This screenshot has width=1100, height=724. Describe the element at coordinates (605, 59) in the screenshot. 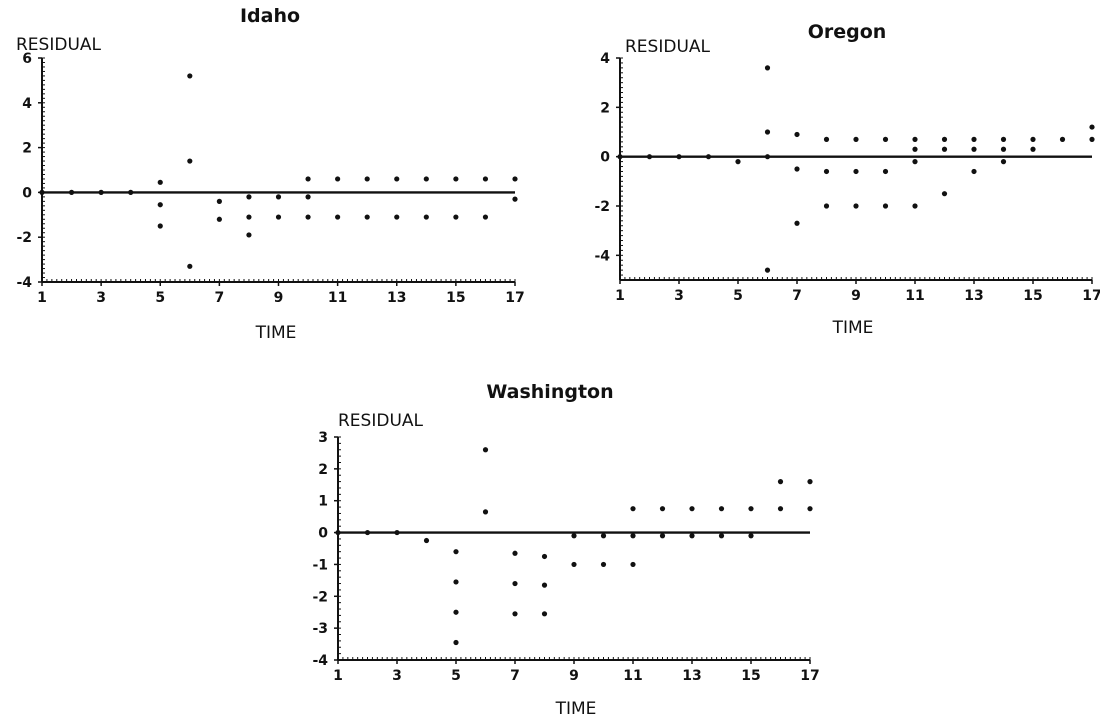

I see `y-tick-label: 4` at that location.